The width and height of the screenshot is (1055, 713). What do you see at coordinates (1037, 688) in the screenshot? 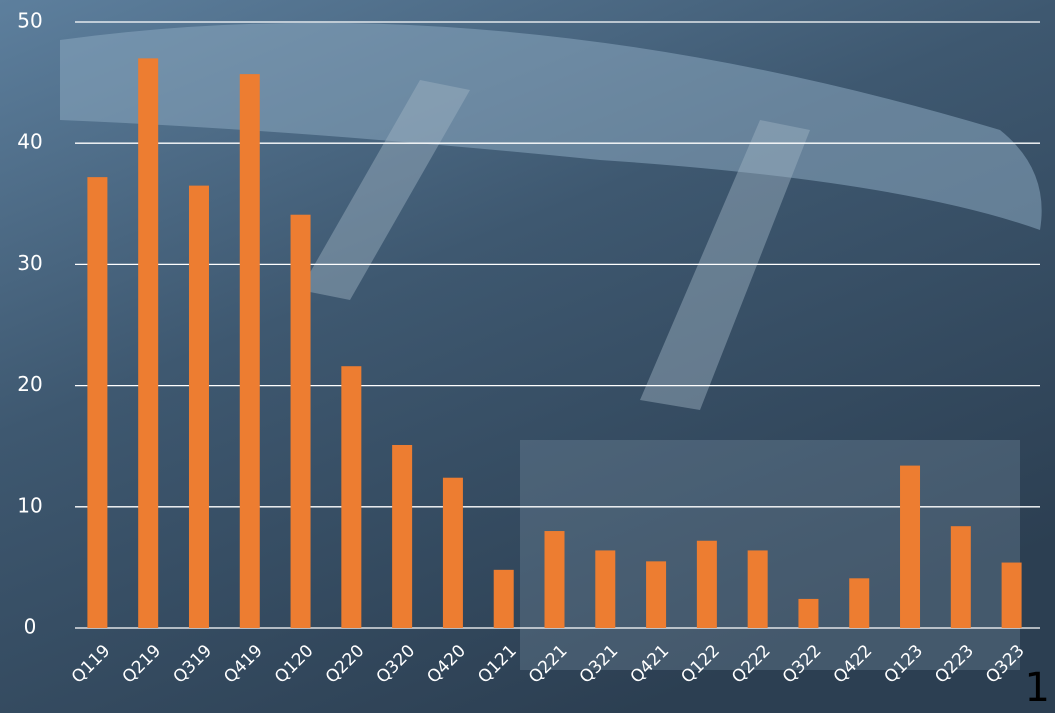
I see `page-number: 1` at bounding box center [1037, 688].